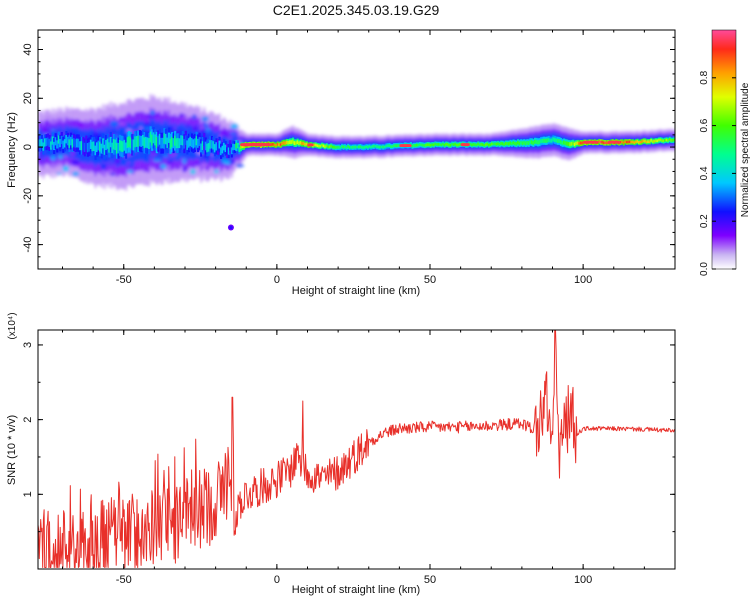  Describe the element at coordinates (430, 280) in the screenshot. I see `spectrogram-x-tick-label: 50` at that location.